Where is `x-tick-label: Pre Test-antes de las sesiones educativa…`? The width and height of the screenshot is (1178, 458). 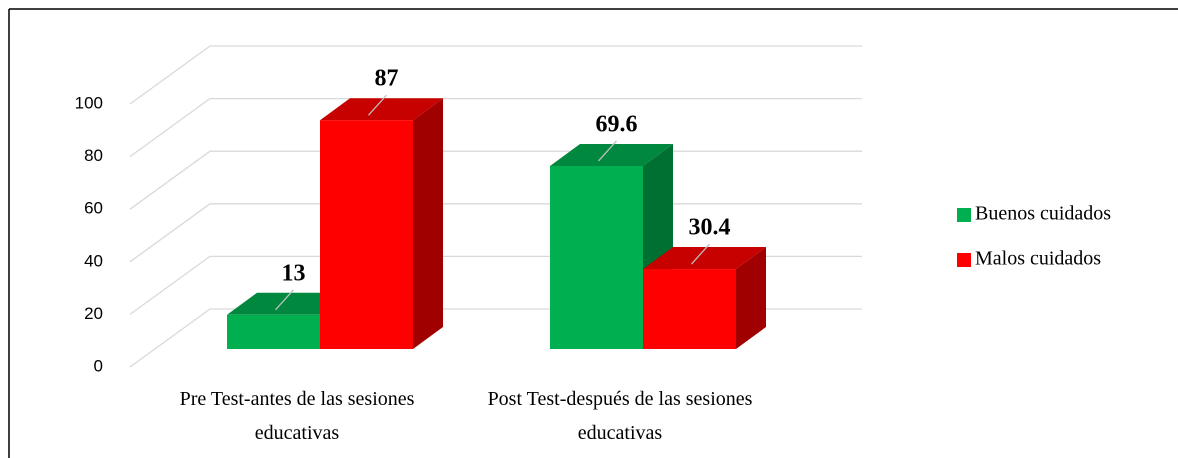 x-tick-label: Pre Test-antes de las sesiones educativa… is located at coordinates (297, 416).